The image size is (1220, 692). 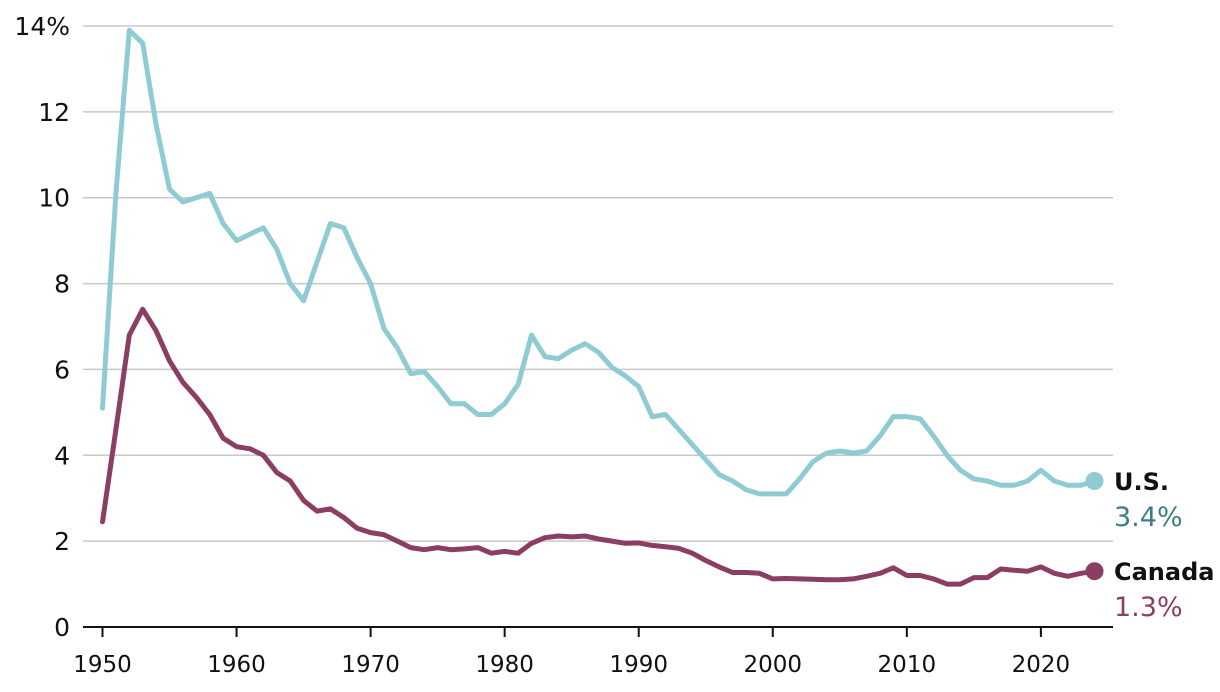 I want to click on x-tick-label: 1970, so click(x=370, y=665).